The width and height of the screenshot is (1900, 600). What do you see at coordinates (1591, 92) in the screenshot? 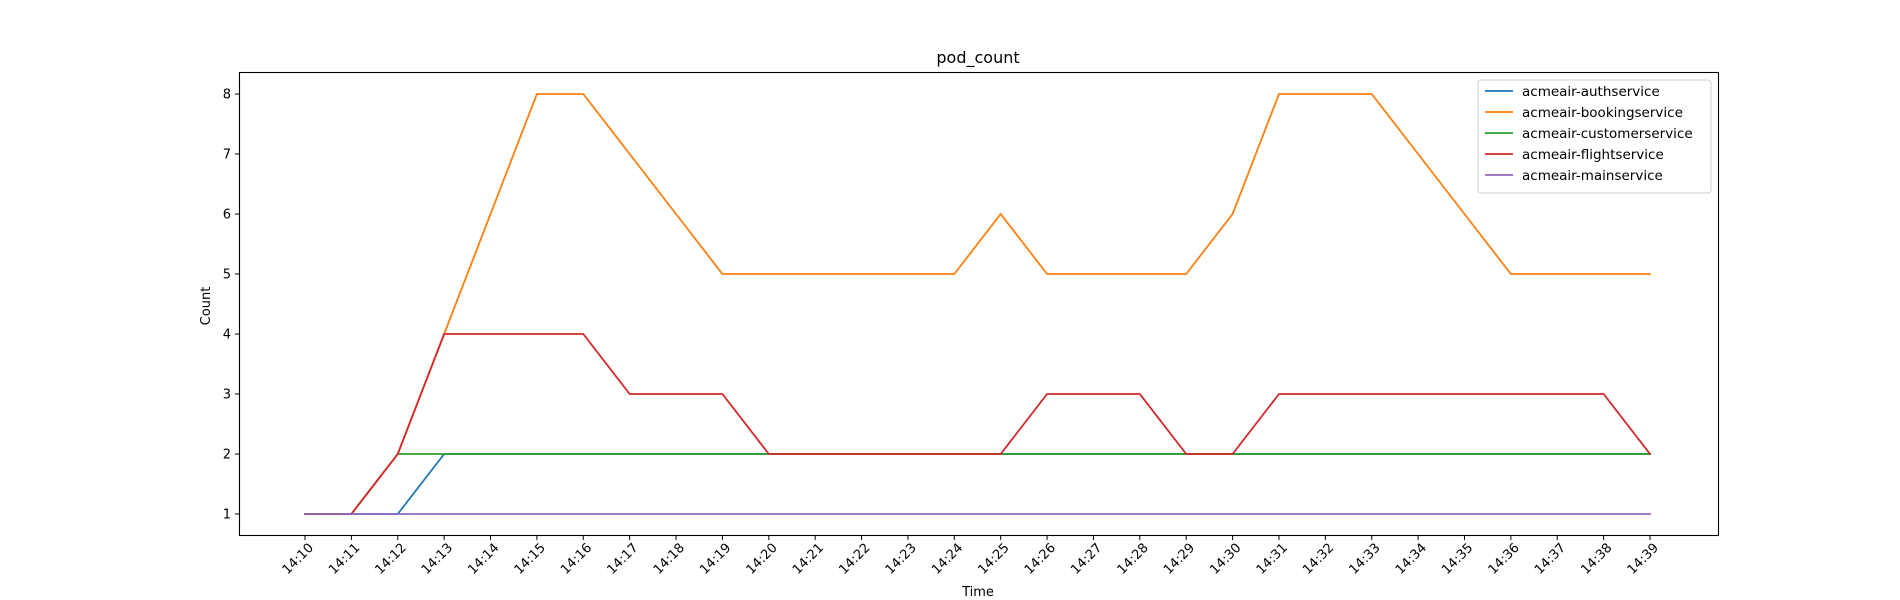
I see `legend-label: acmeair-authservice` at bounding box center [1591, 92].